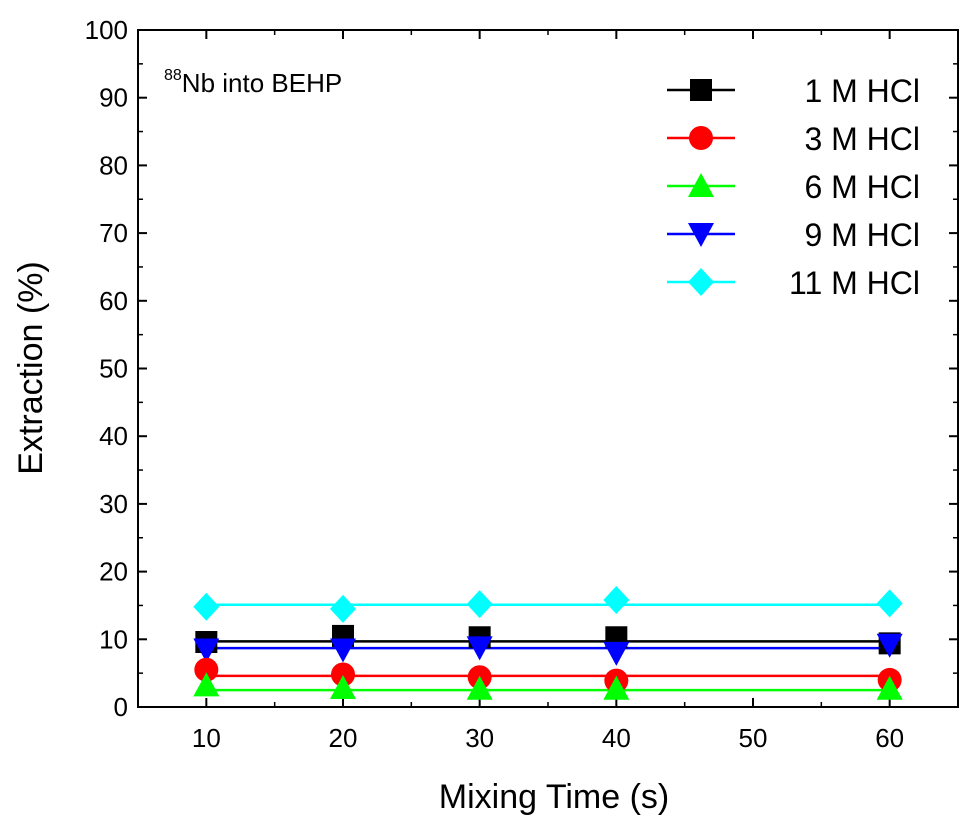 The image size is (961, 819). What do you see at coordinates (862, 91) in the screenshot?
I see `legend-label: 1 M HCl` at bounding box center [862, 91].